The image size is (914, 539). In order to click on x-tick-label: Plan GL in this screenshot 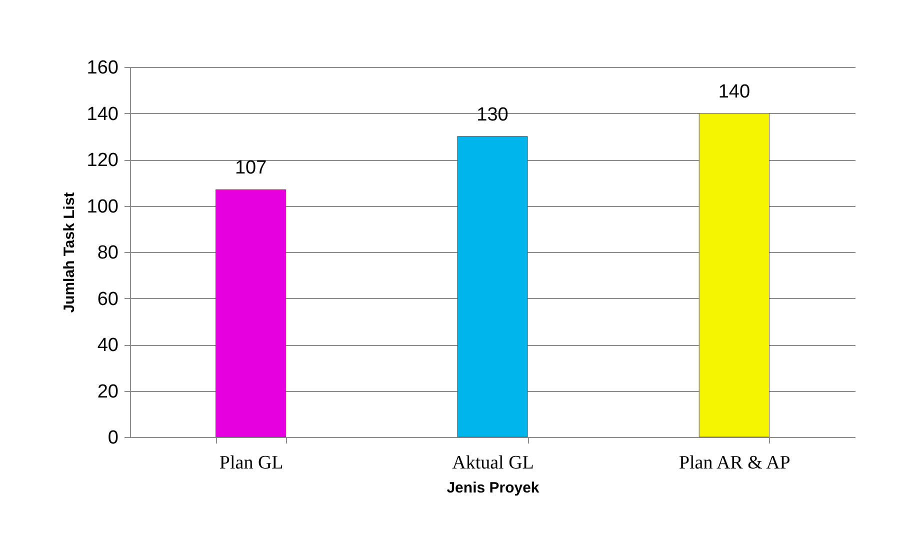, I will do `click(251, 463)`.